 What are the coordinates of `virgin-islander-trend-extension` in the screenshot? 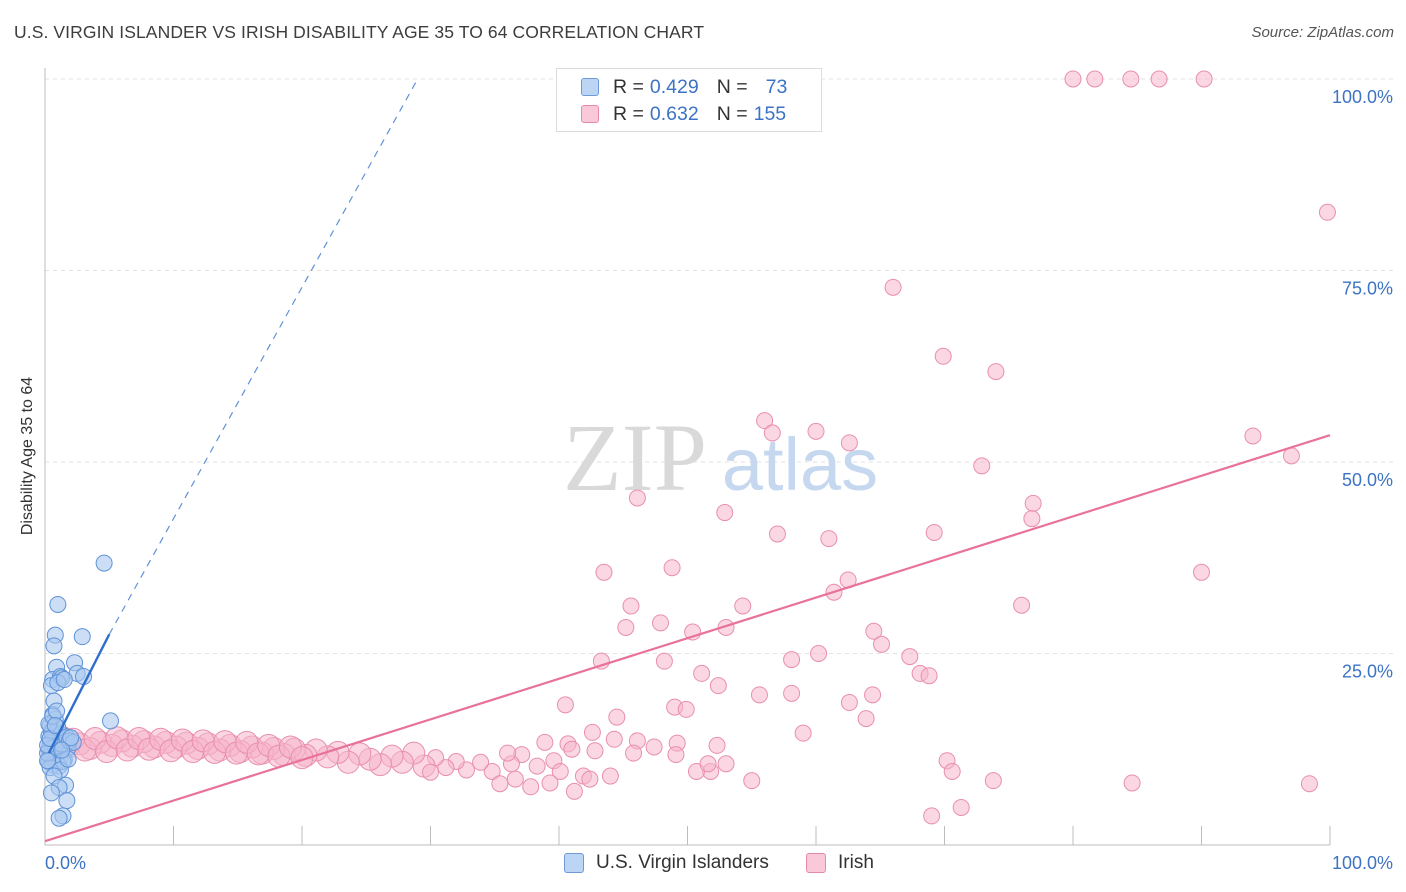 It's located at (263, 356).